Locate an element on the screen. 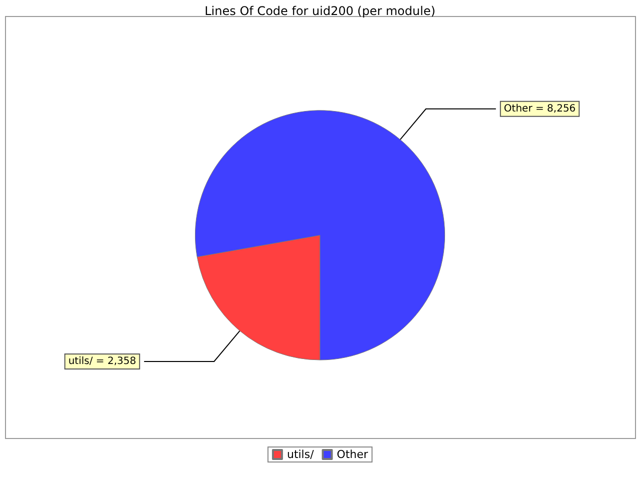  chart-title: Lines Of Code for uid200 (per module) is located at coordinates (320, 11).